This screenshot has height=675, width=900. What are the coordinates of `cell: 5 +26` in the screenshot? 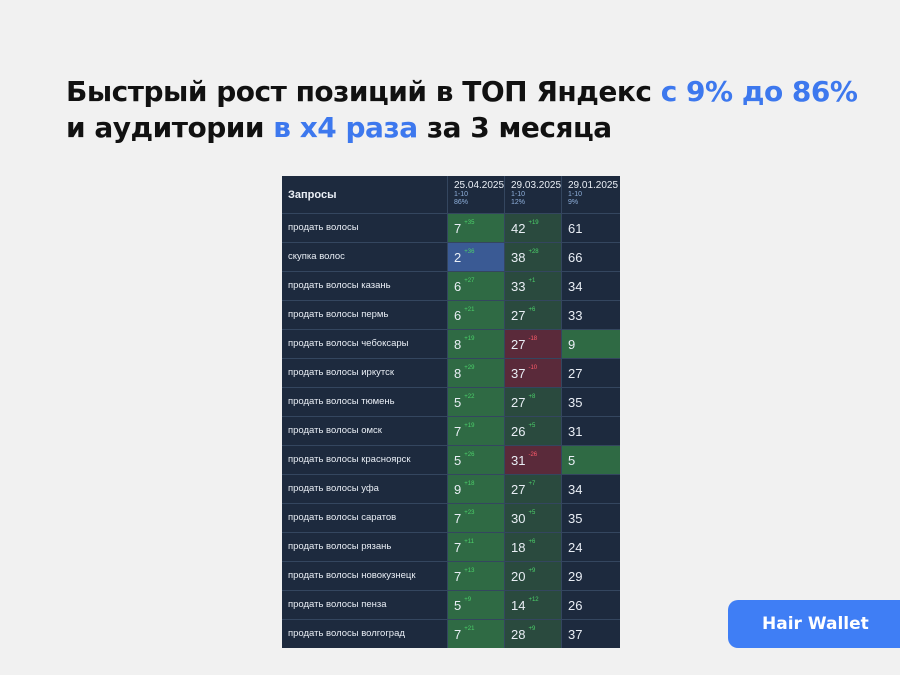 It's located at (476, 460).